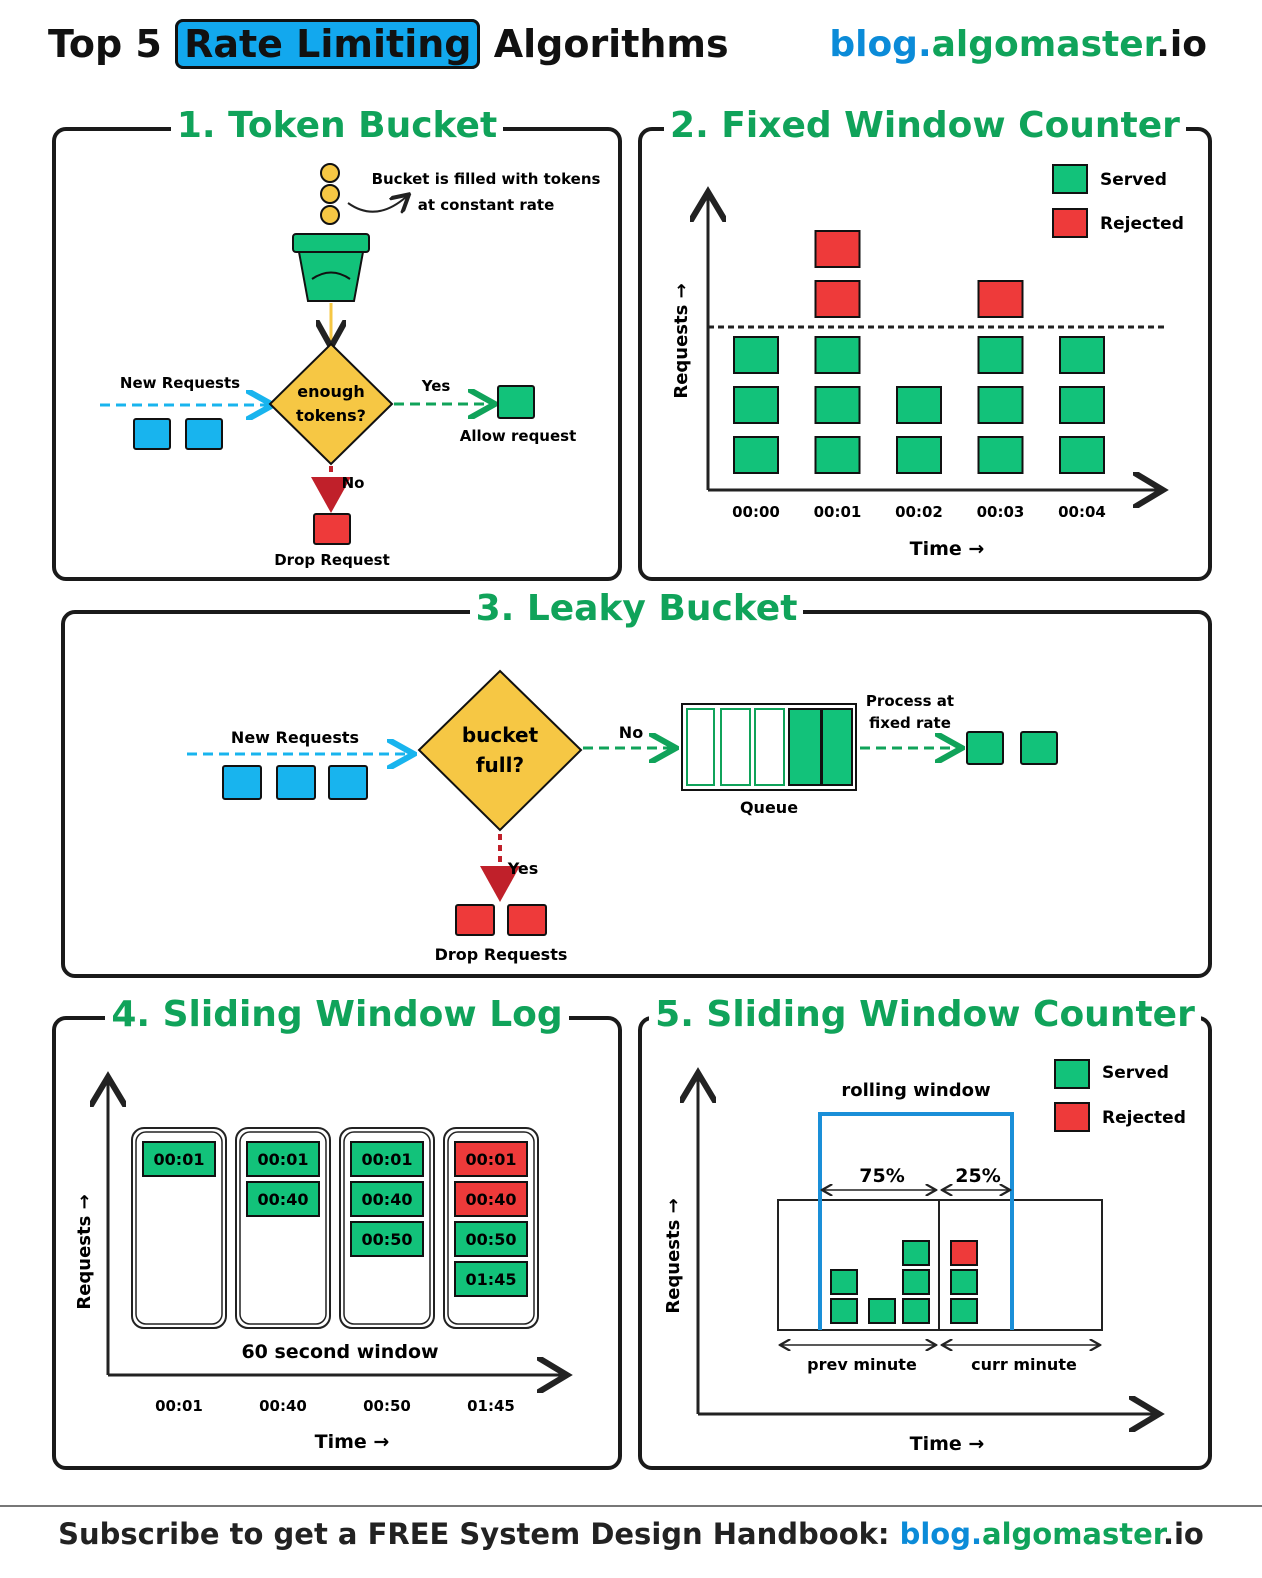 The image size is (1262, 1578). I want to click on queue-label: Queue, so click(769, 807).